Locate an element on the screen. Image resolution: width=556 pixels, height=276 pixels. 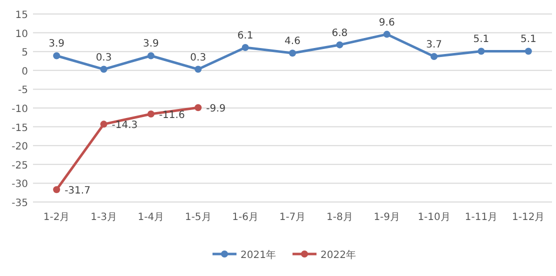
y-tick-label: -30 is located at coordinates (20, 184).